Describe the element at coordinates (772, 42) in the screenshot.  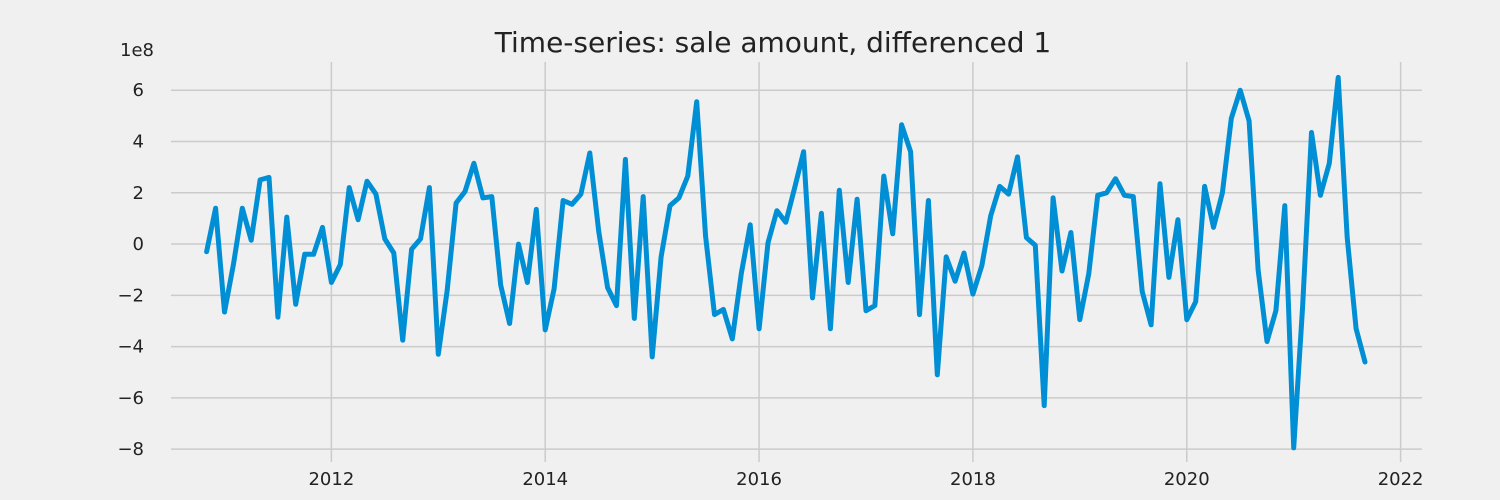
I see `chart-title: Time-series: sale amount, differenced 1` at that location.